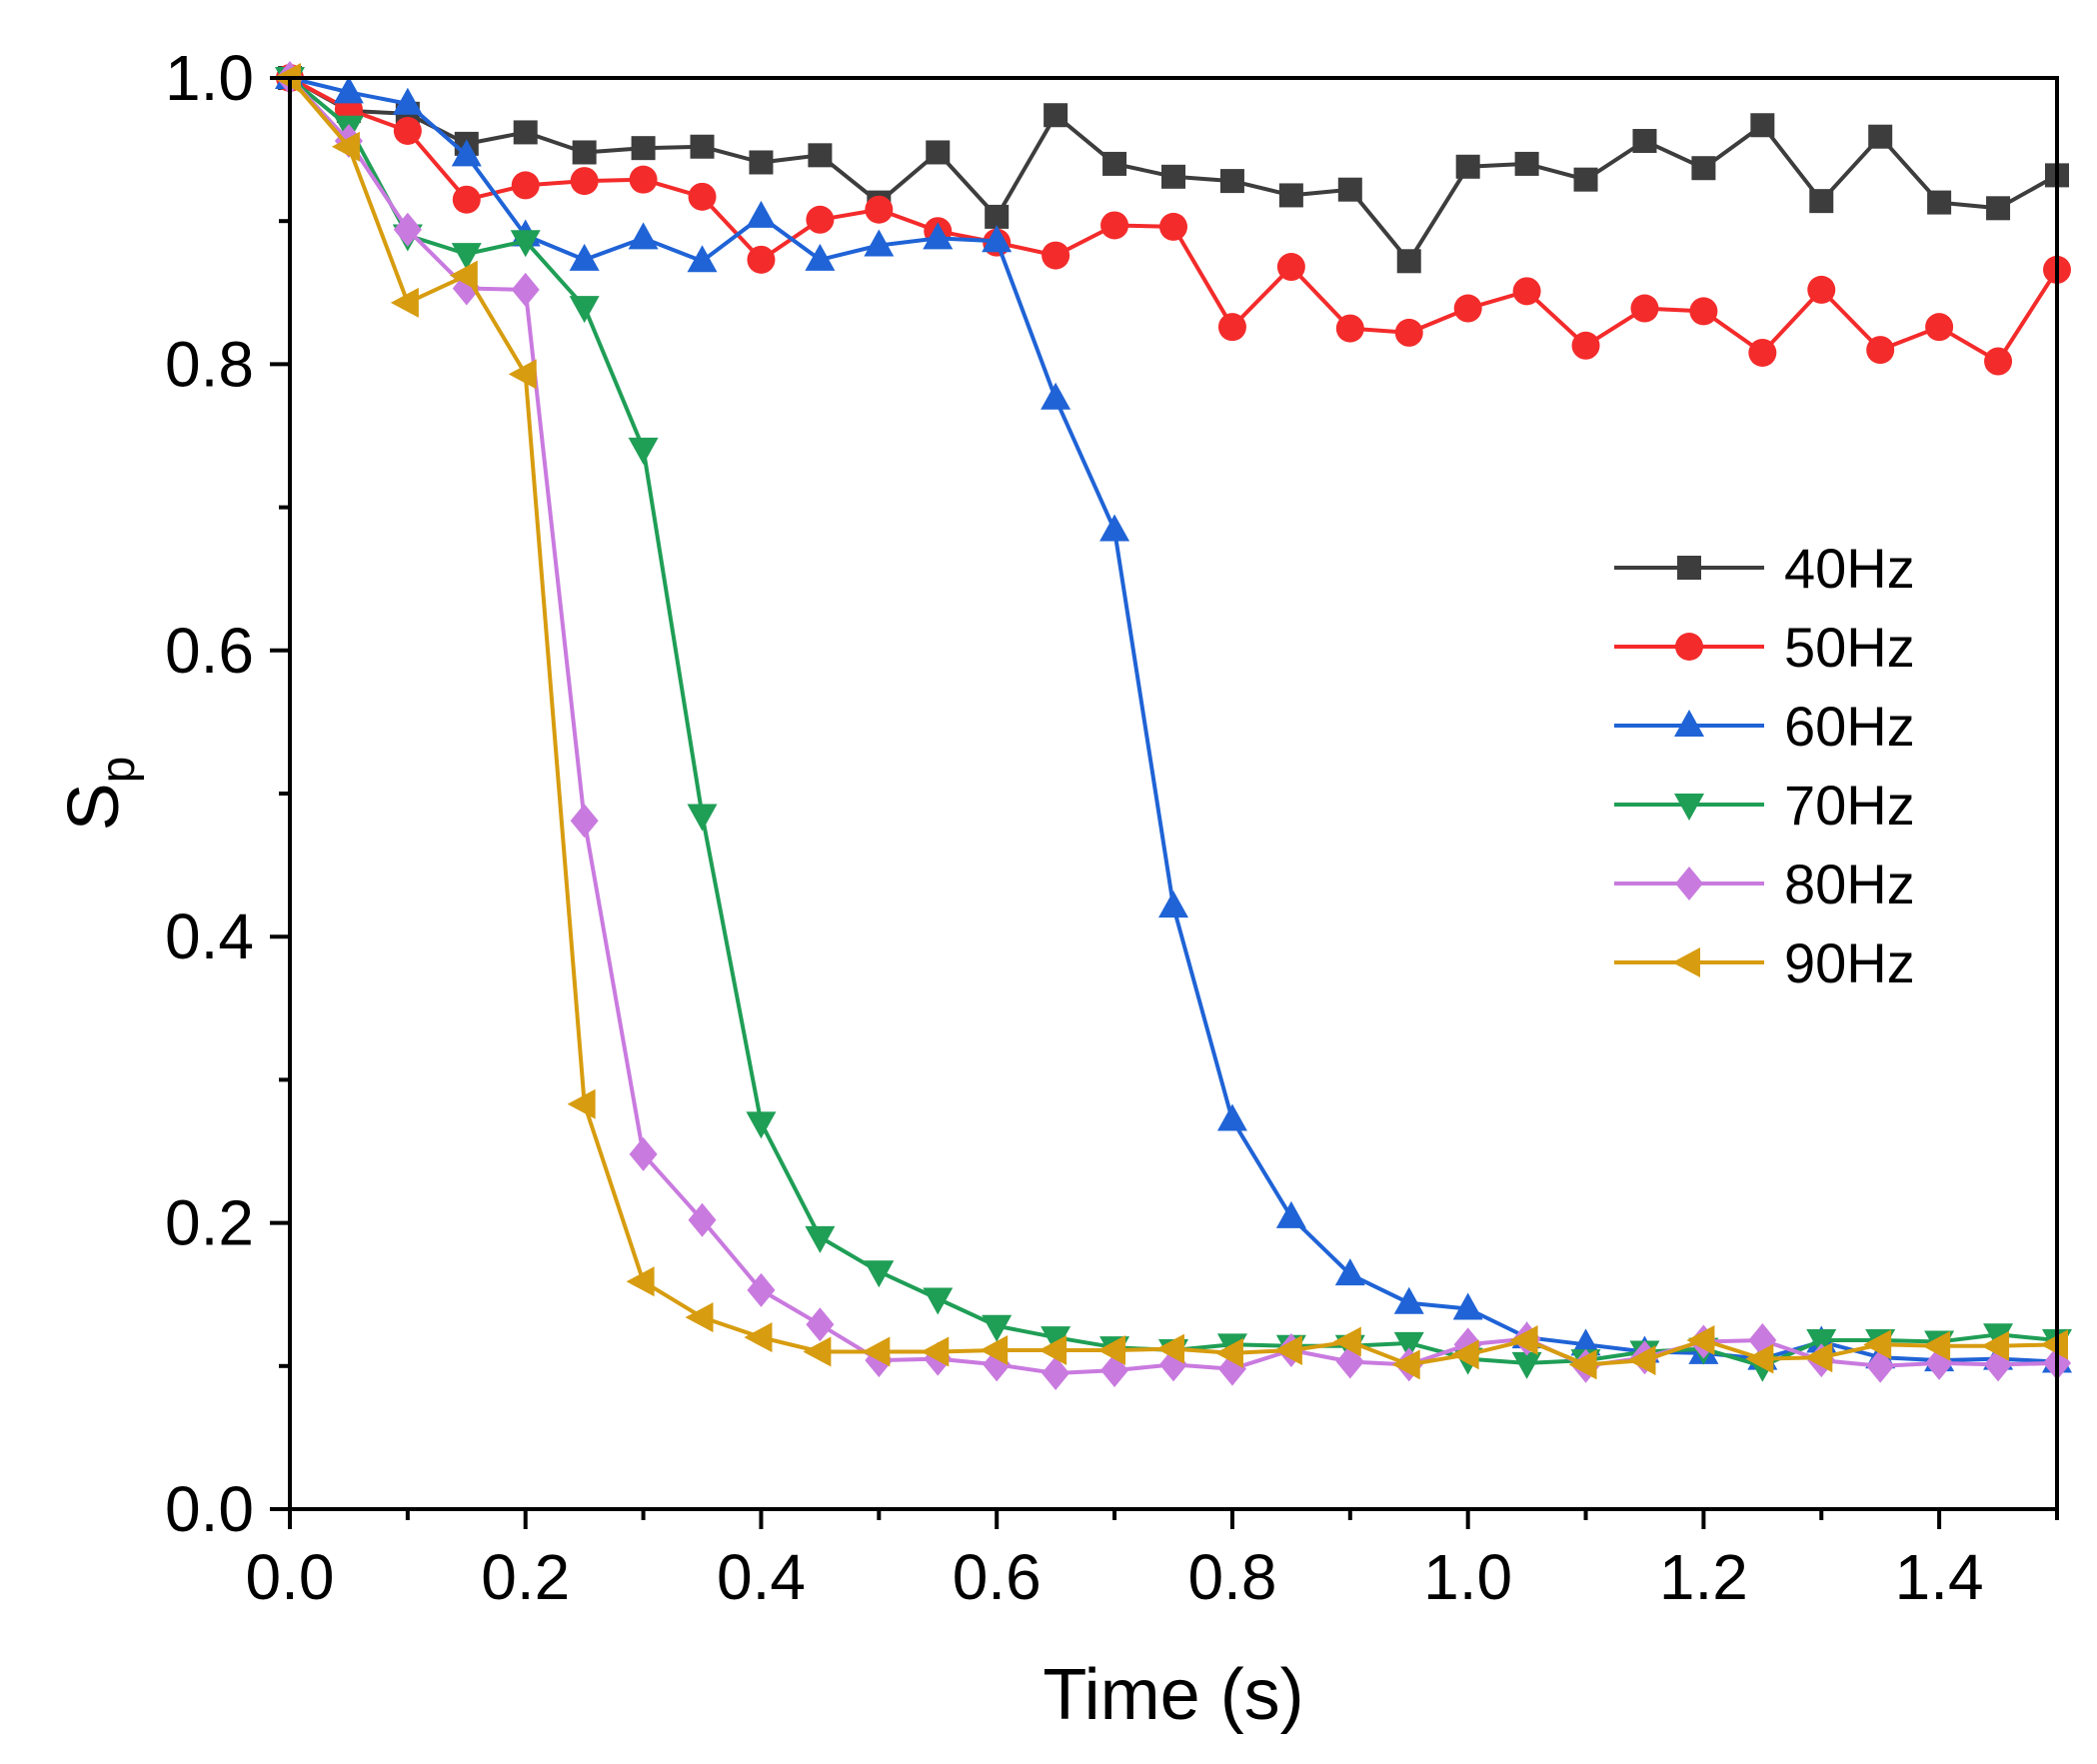 Image resolution: width=2097 pixels, height=1764 pixels. Describe the element at coordinates (1173, 1695) in the screenshot. I see `x-axis-title: Time (s)` at that location.